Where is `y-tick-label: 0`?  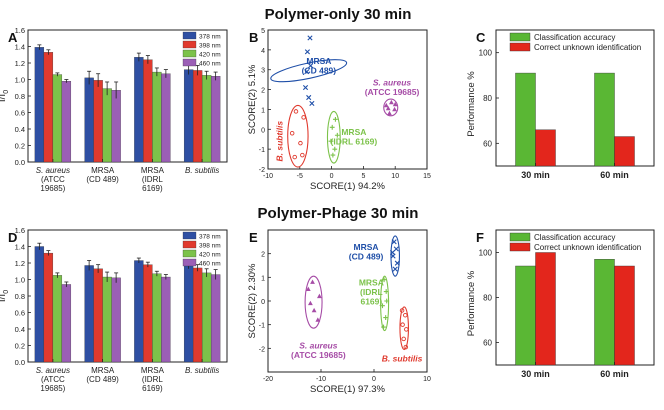
y-tick-label: 0 is located at coordinates (263, 302).